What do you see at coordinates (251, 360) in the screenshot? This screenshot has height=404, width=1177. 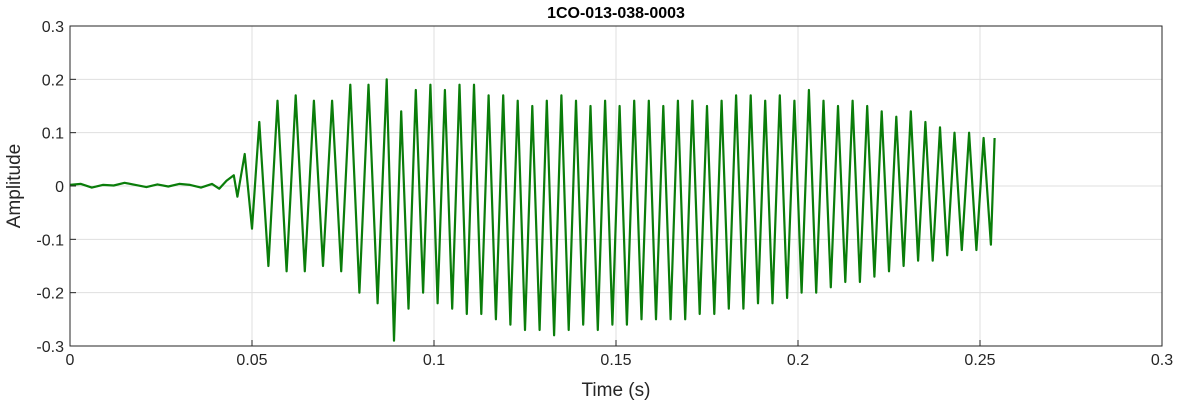 I see `x-tick-label: 0.05` at bounding box center [251, 360].